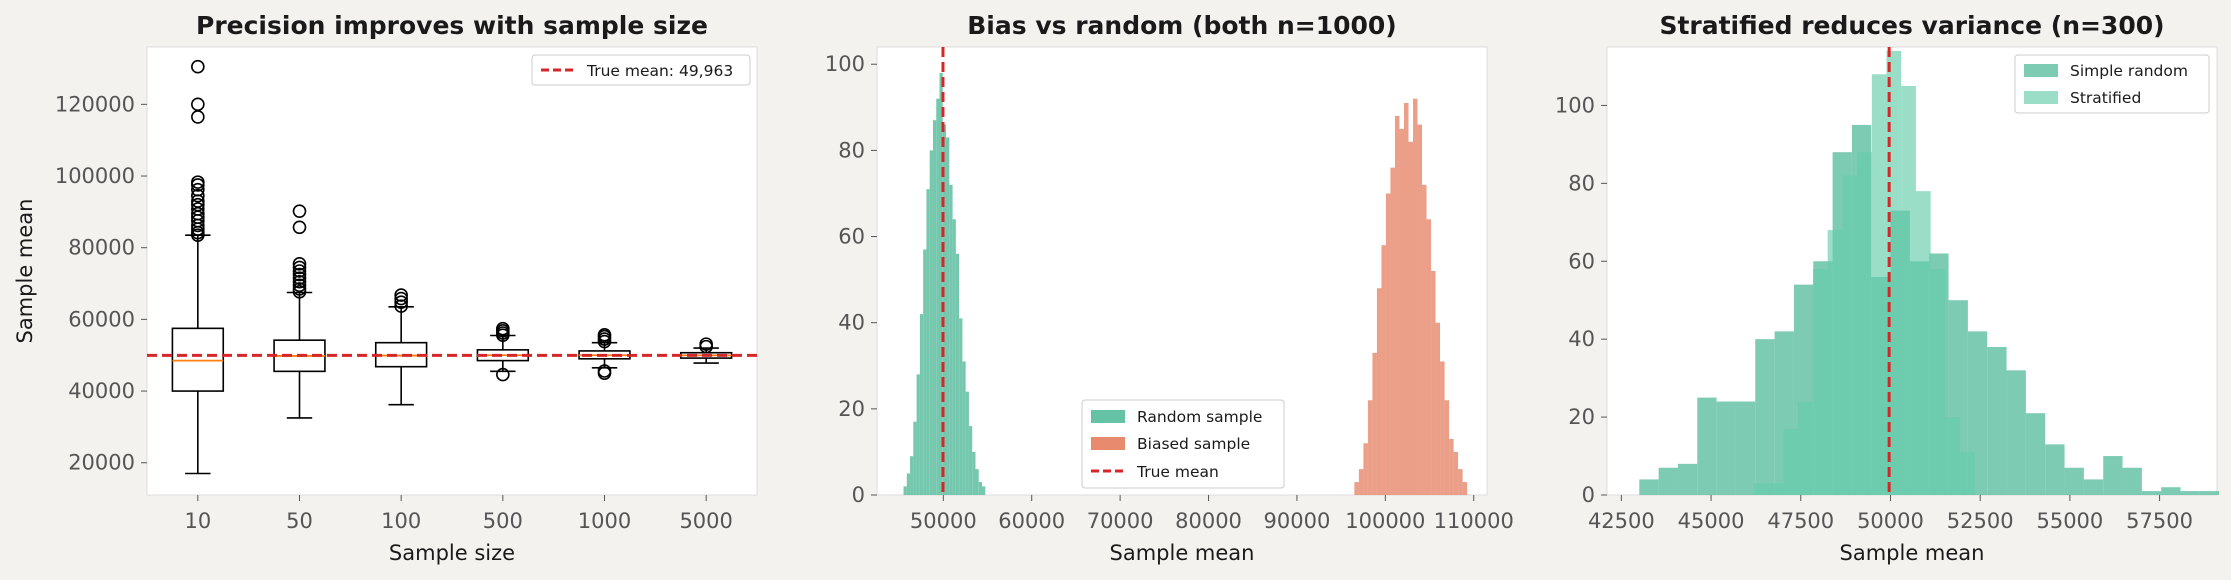  I want to click on x-tick-label: 80000, so click(1208, 521).